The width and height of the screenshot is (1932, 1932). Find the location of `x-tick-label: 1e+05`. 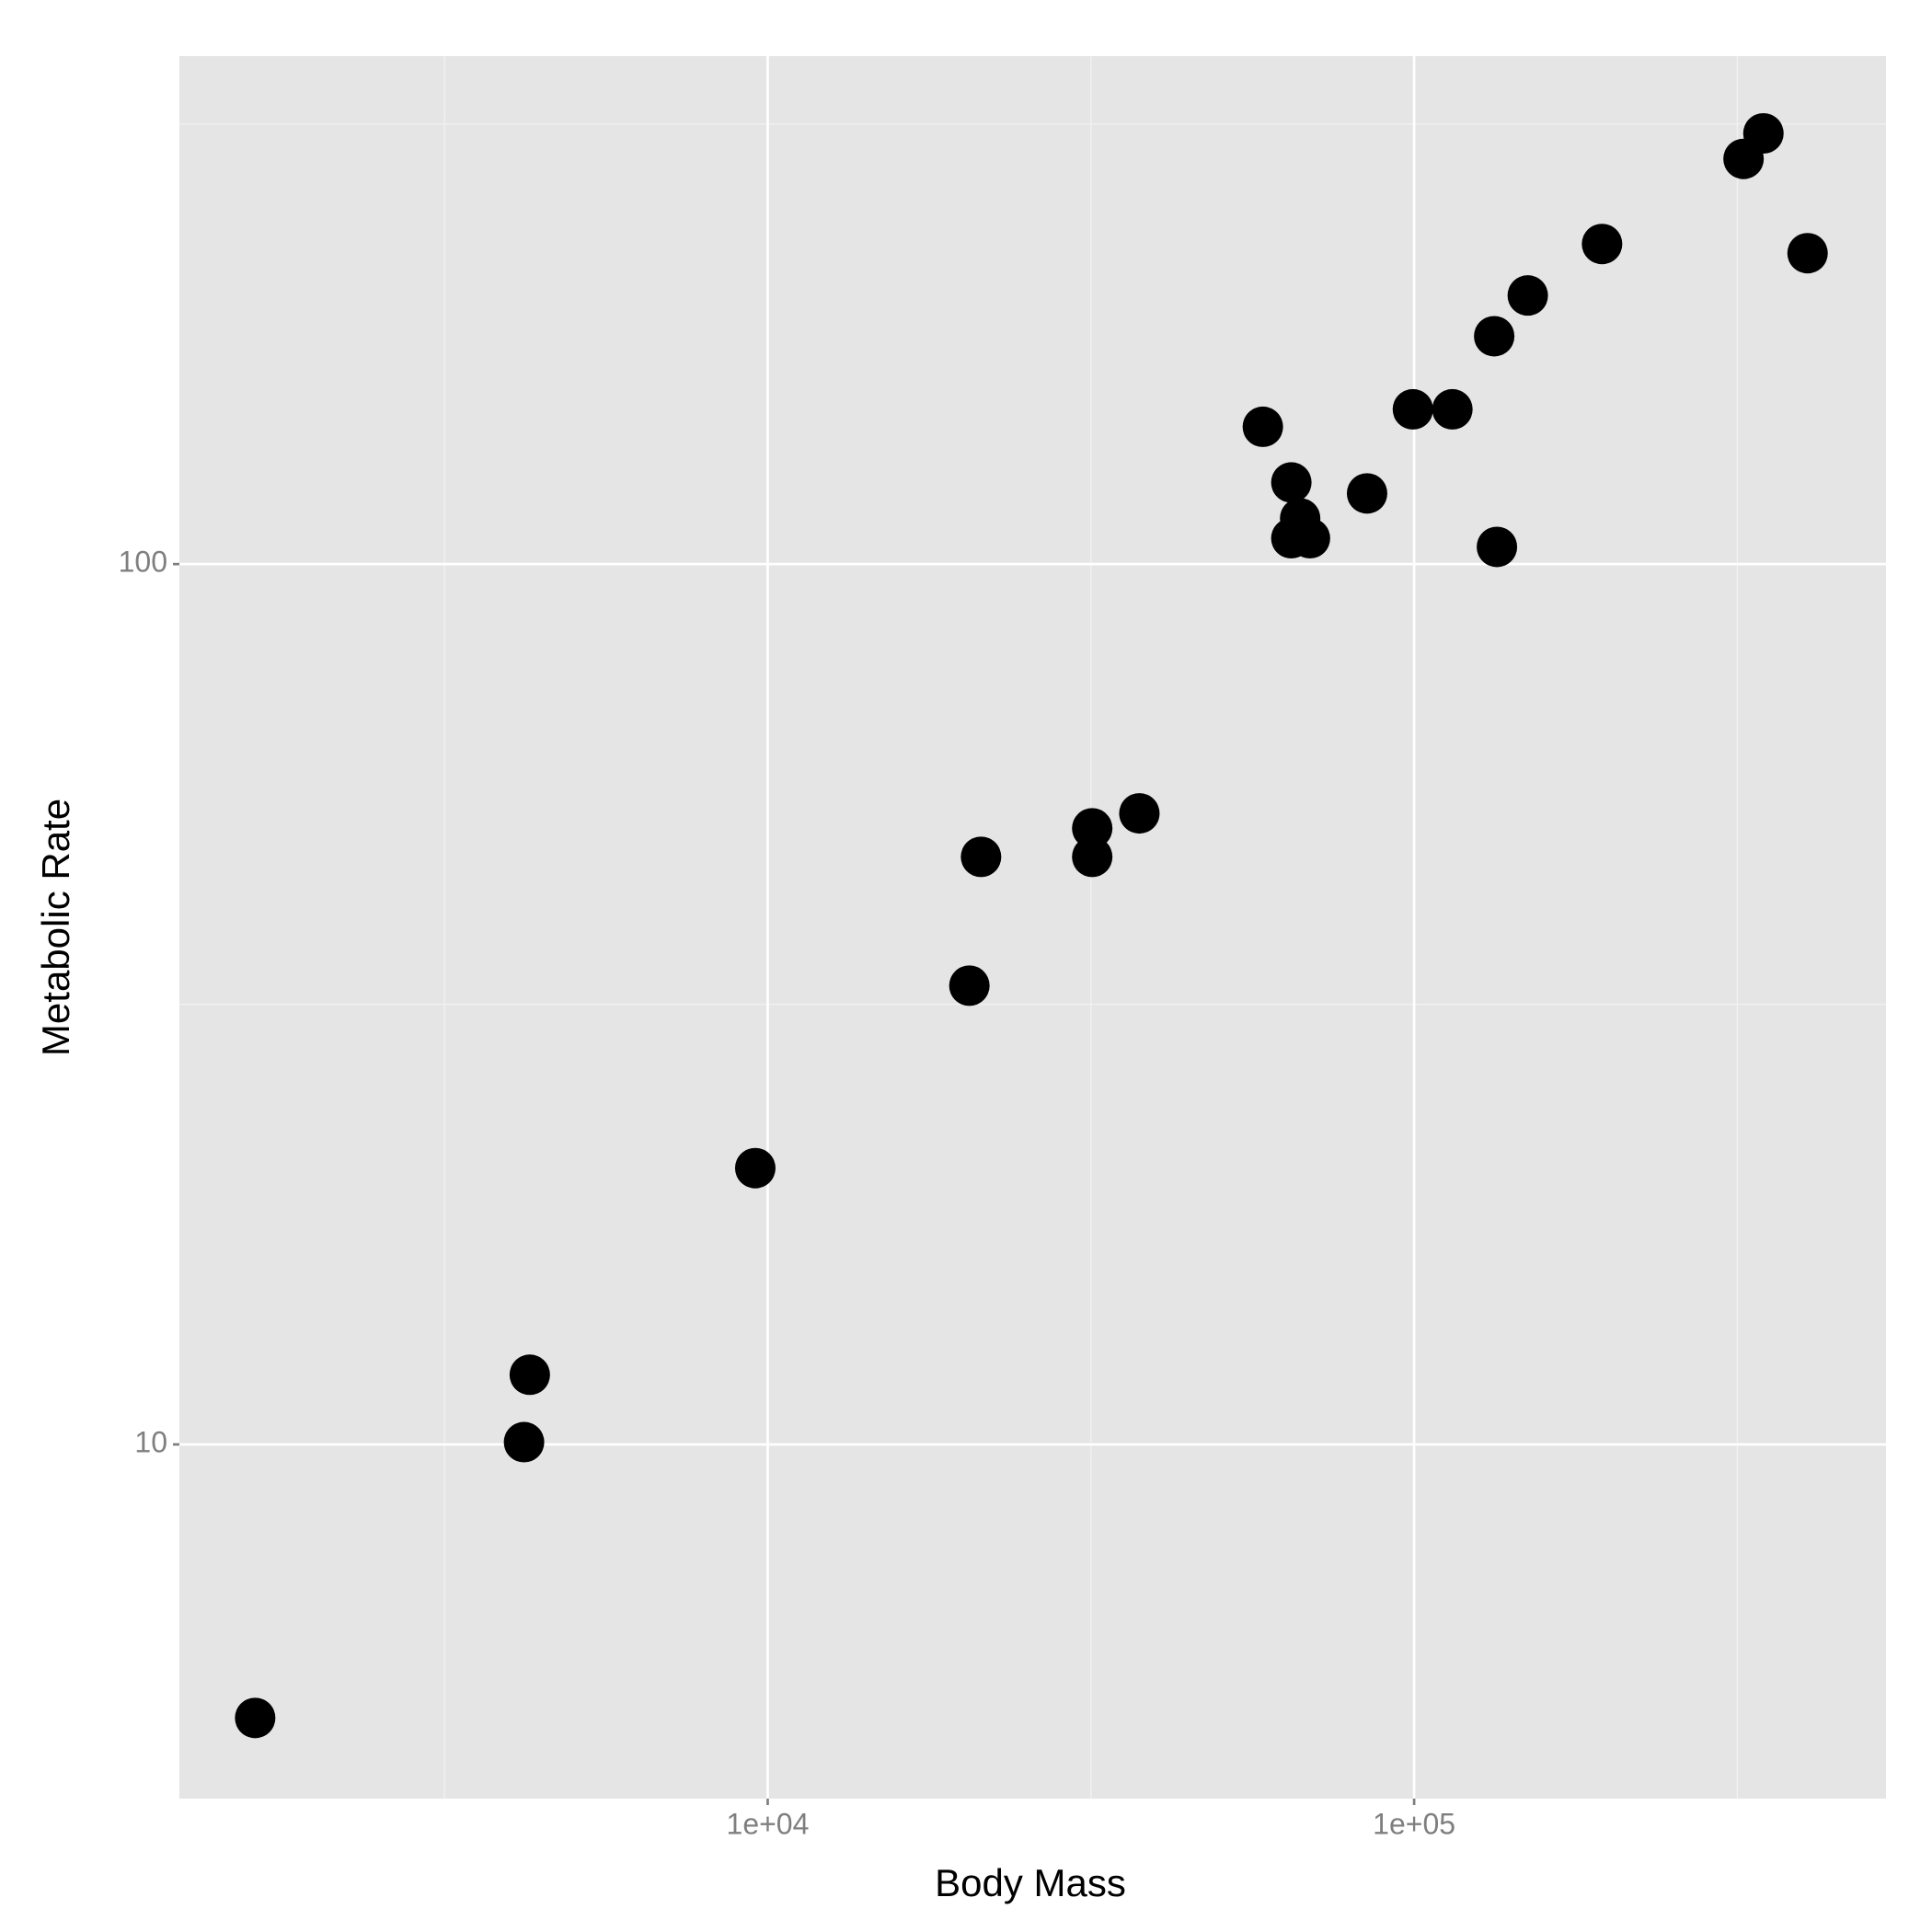

x-tick-label: 1e+05 is located at coordinates (1414, 1823).